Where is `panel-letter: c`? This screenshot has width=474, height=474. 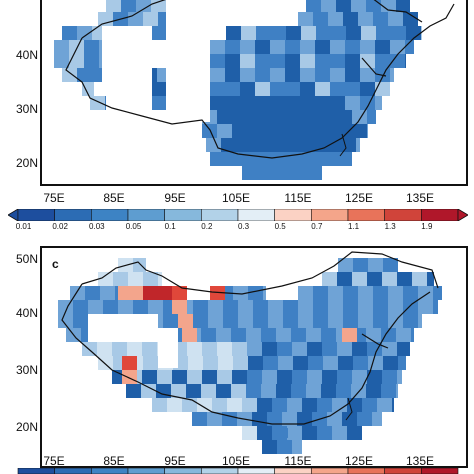
panel-letter: c is located at coordinates (55, 264).